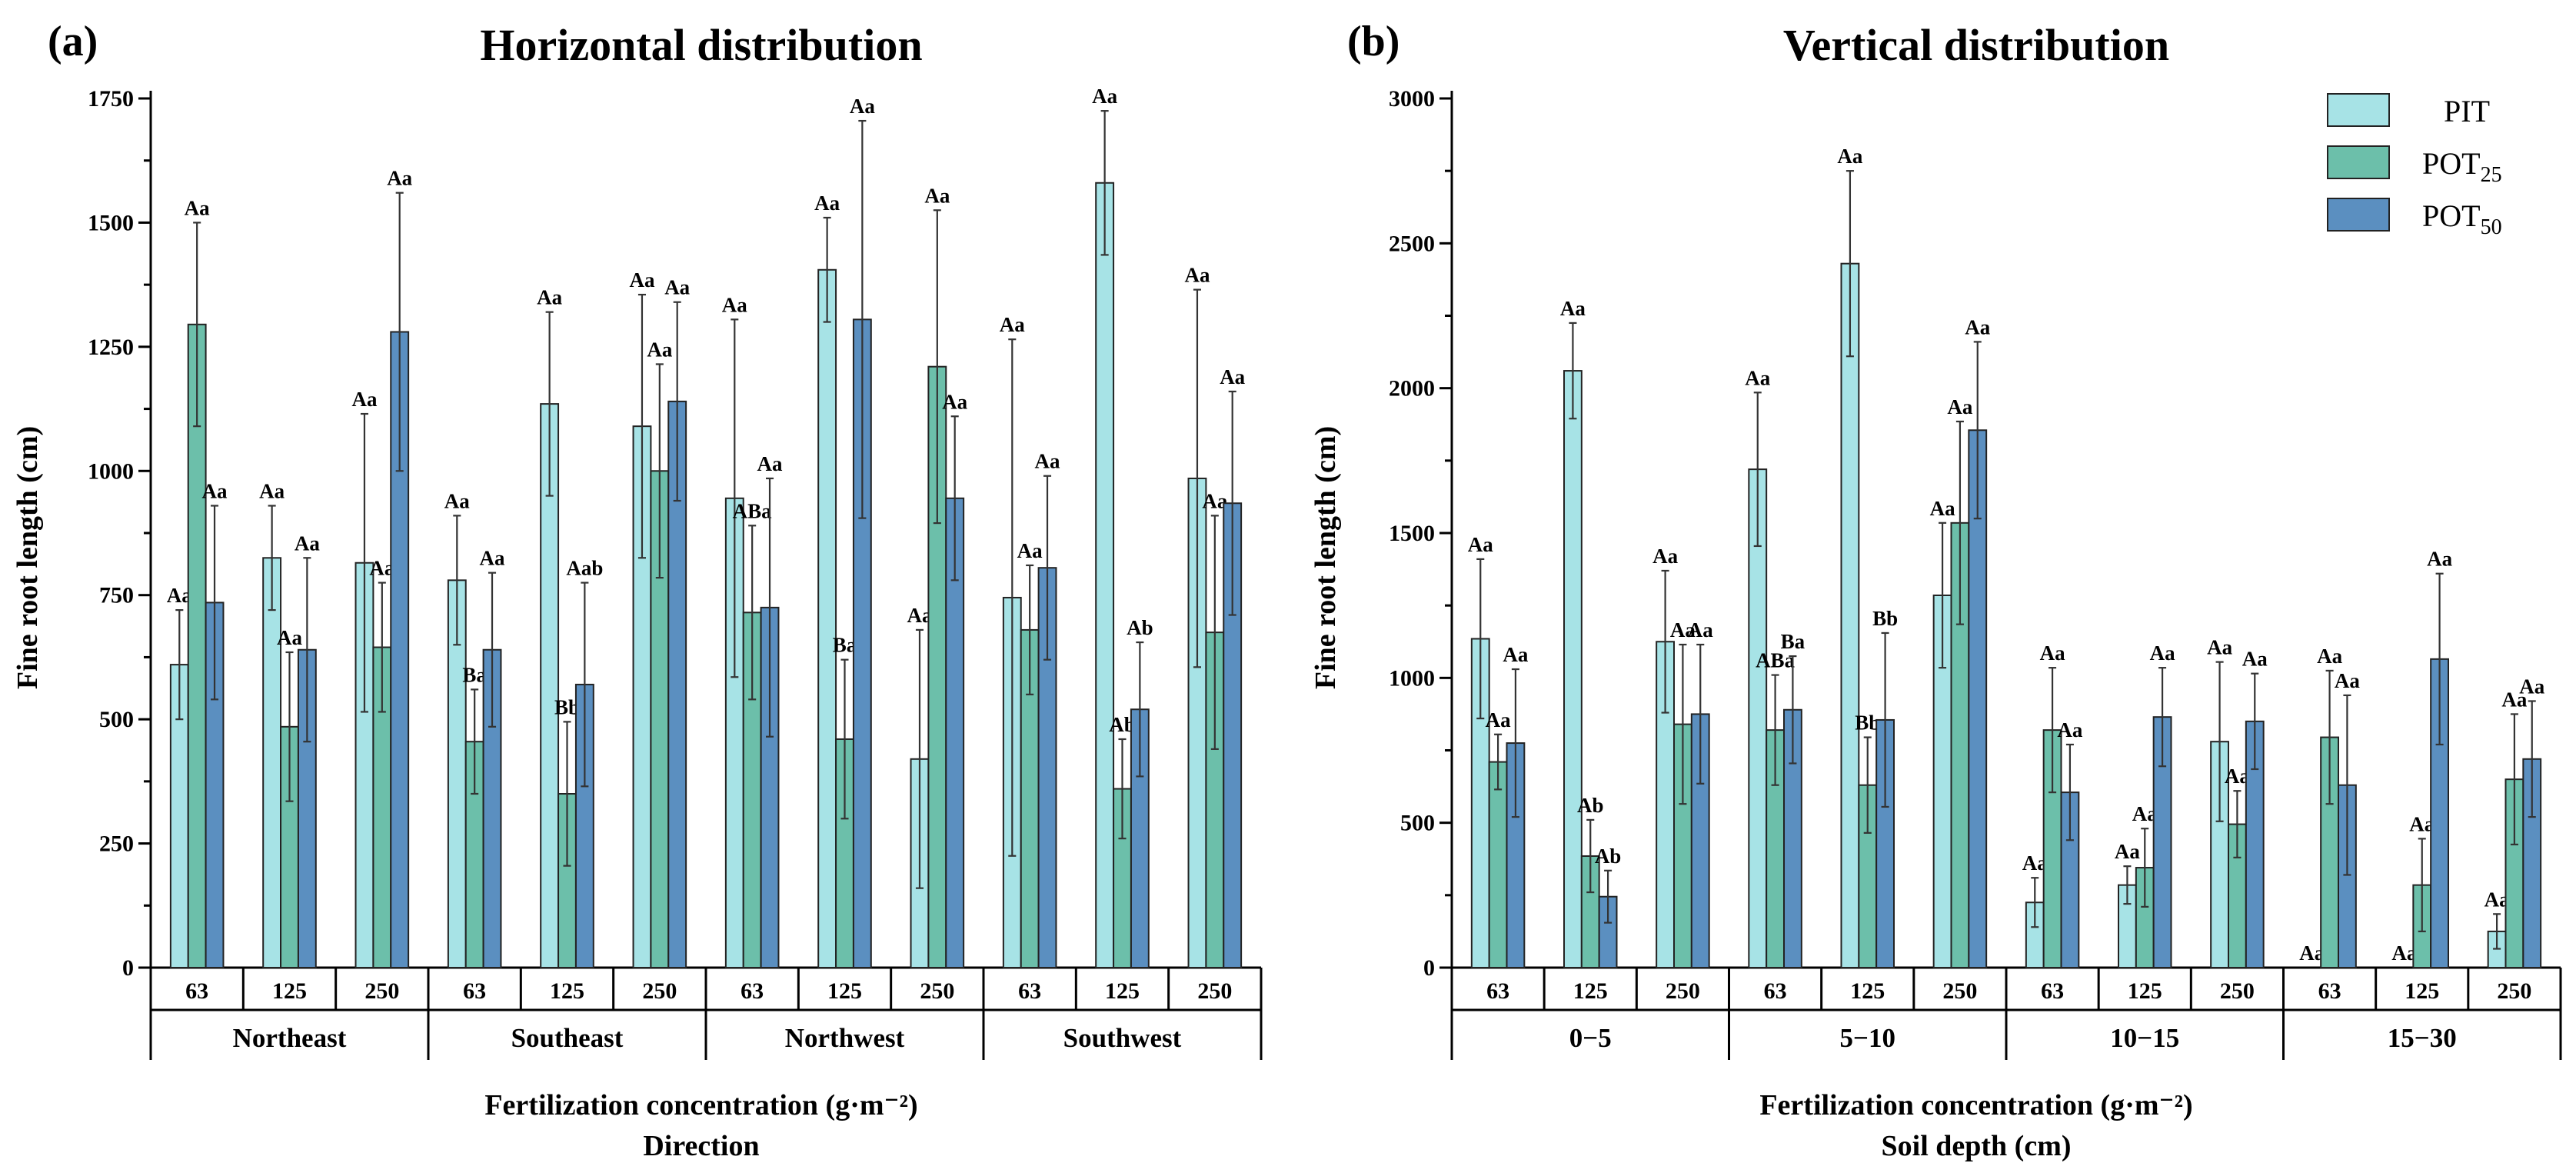 This screenshot has height=1173, width=2576. I want to click on panel-a-y-tick-label: 750, so click(117, 595).